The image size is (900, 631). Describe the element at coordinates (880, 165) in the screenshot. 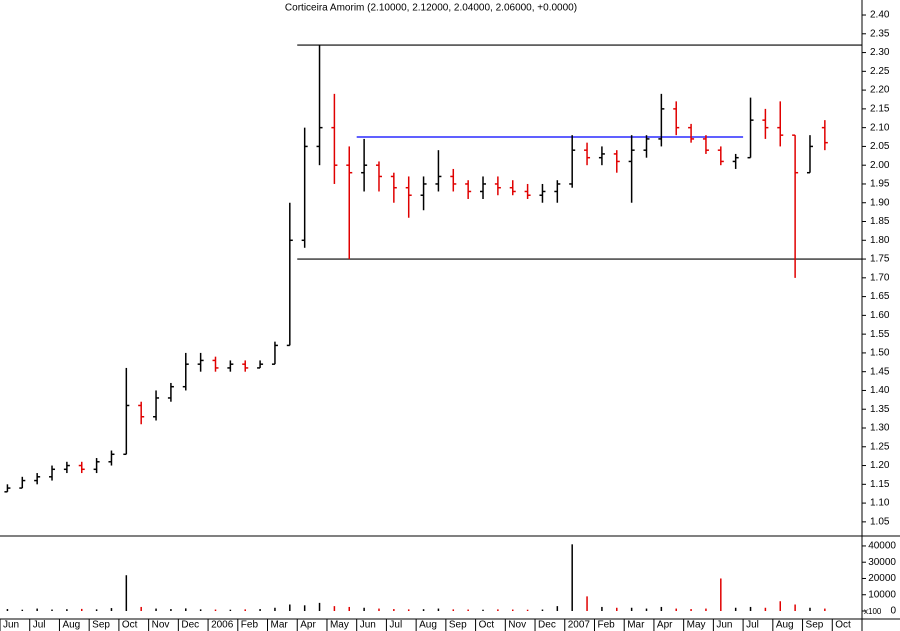

I see `y-tick-label: 2.00` at that location.